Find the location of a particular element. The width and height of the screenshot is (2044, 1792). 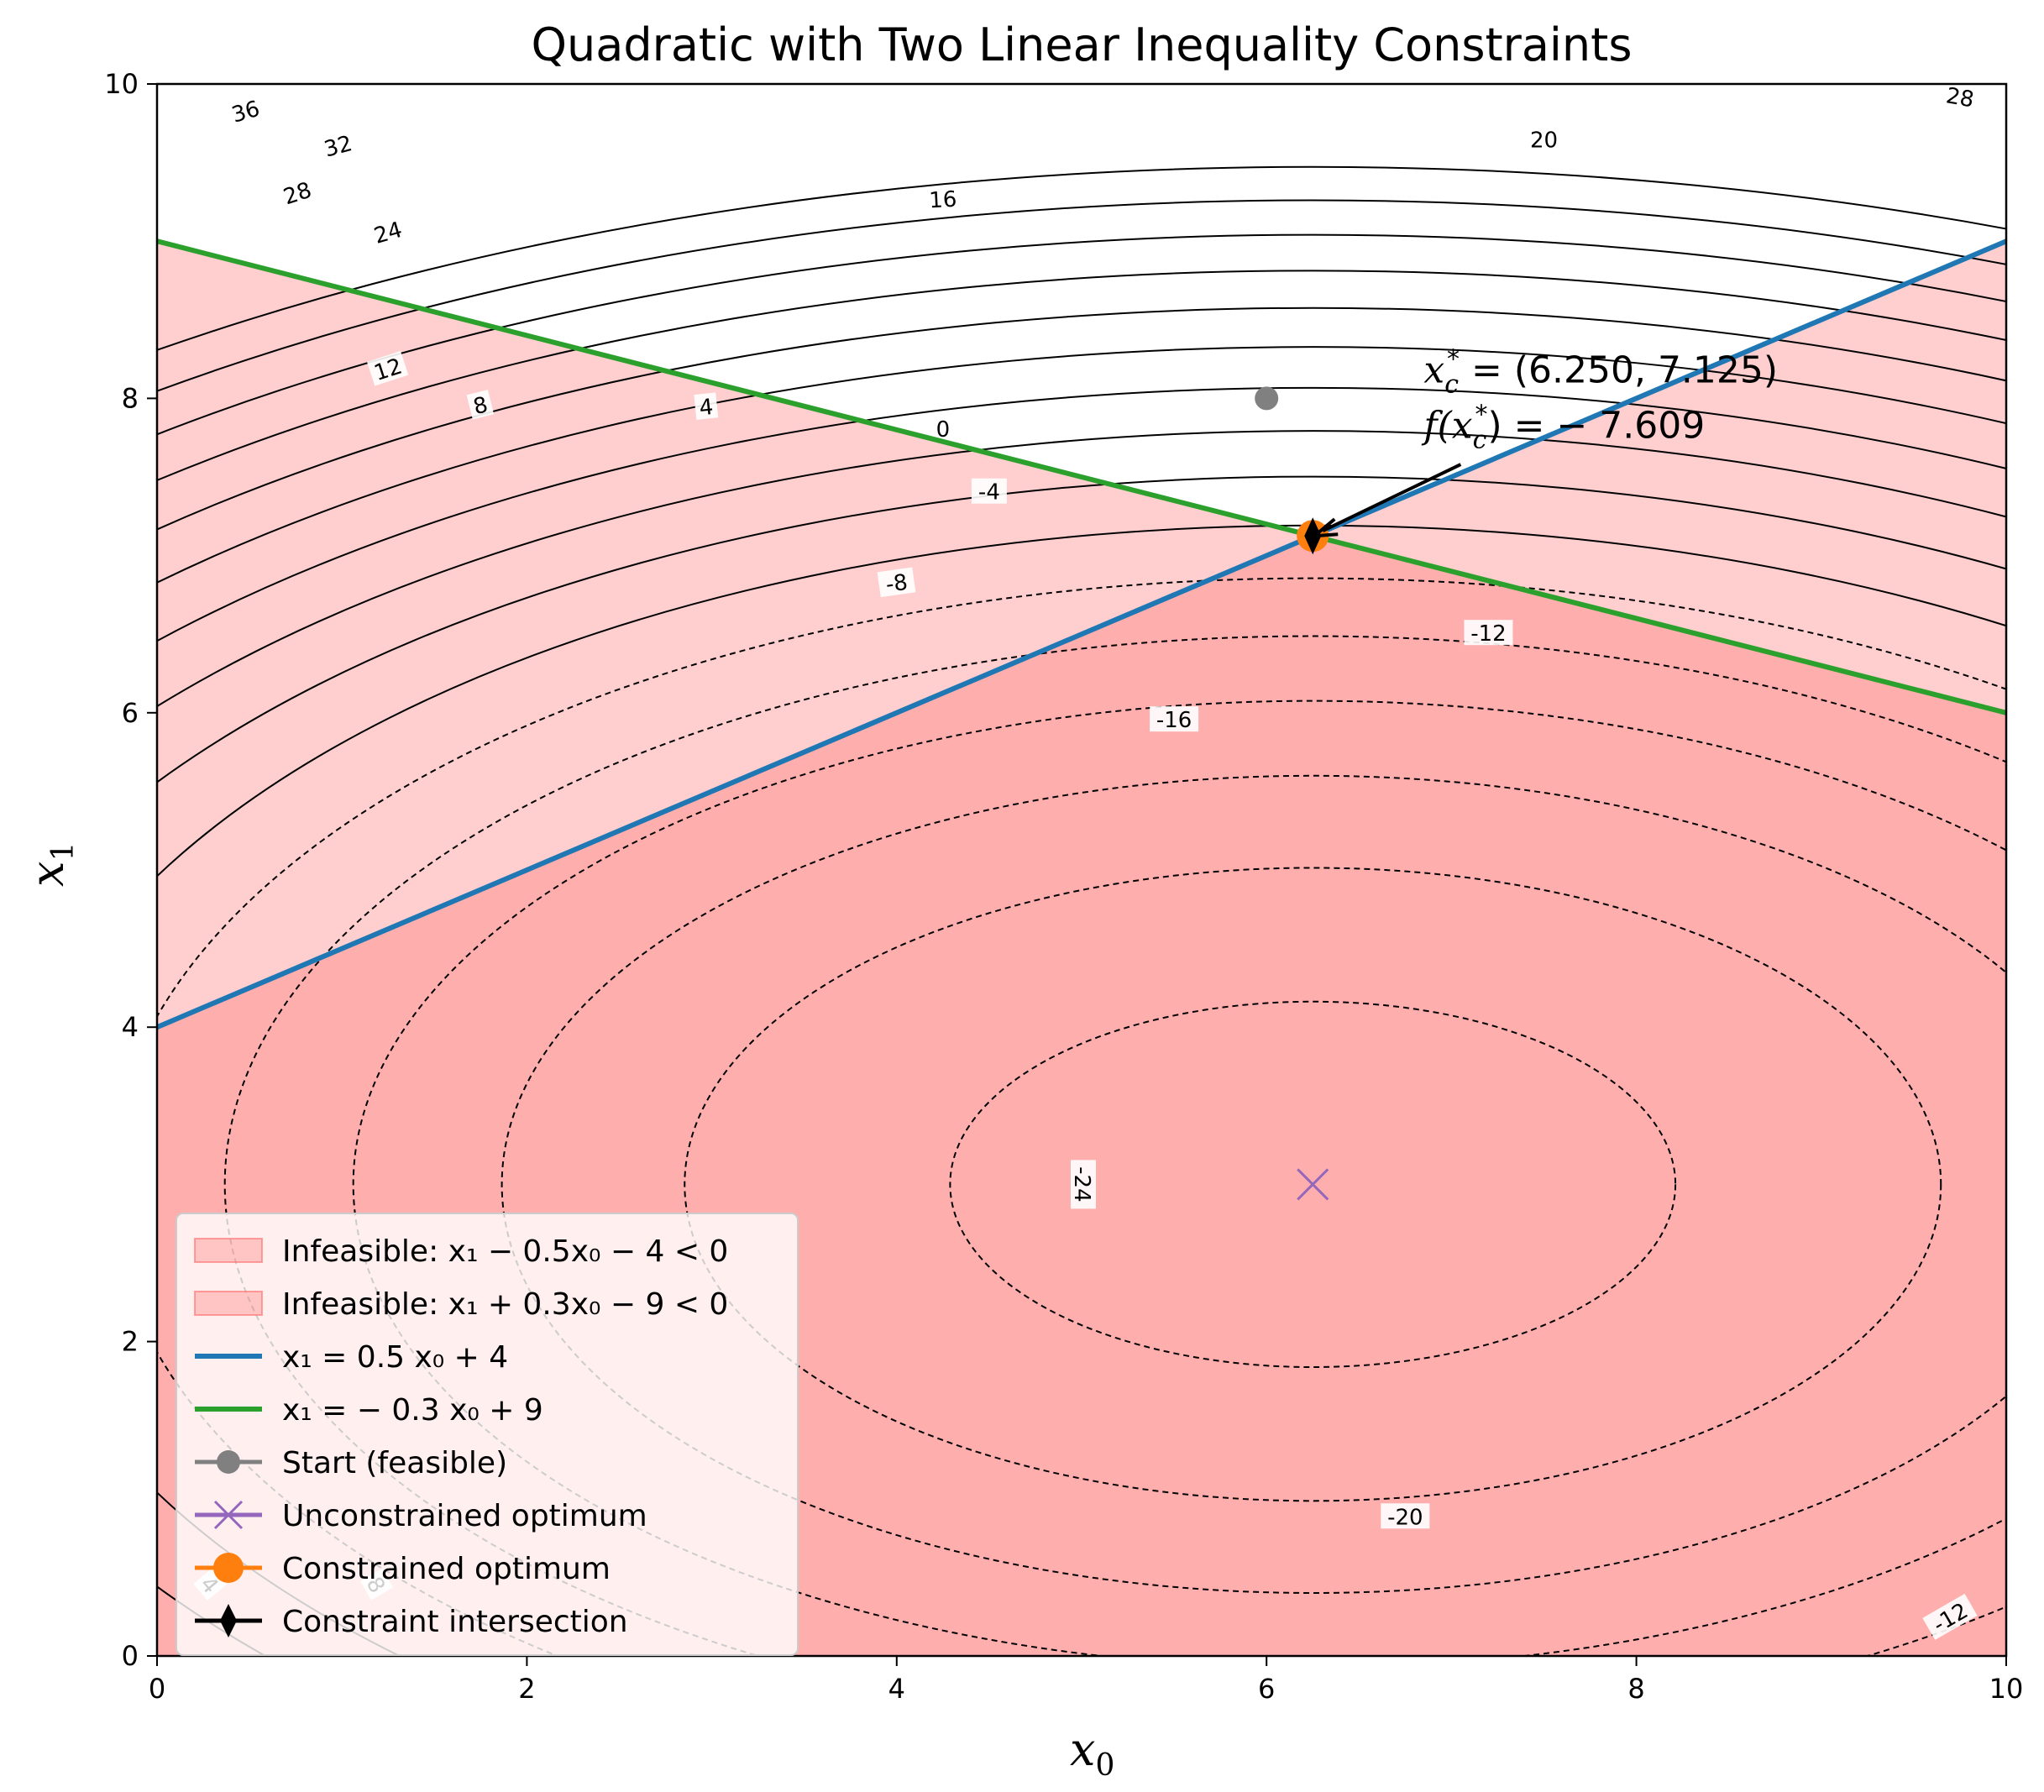

y-tick-label: 6 is located at coordinates (130, 713).